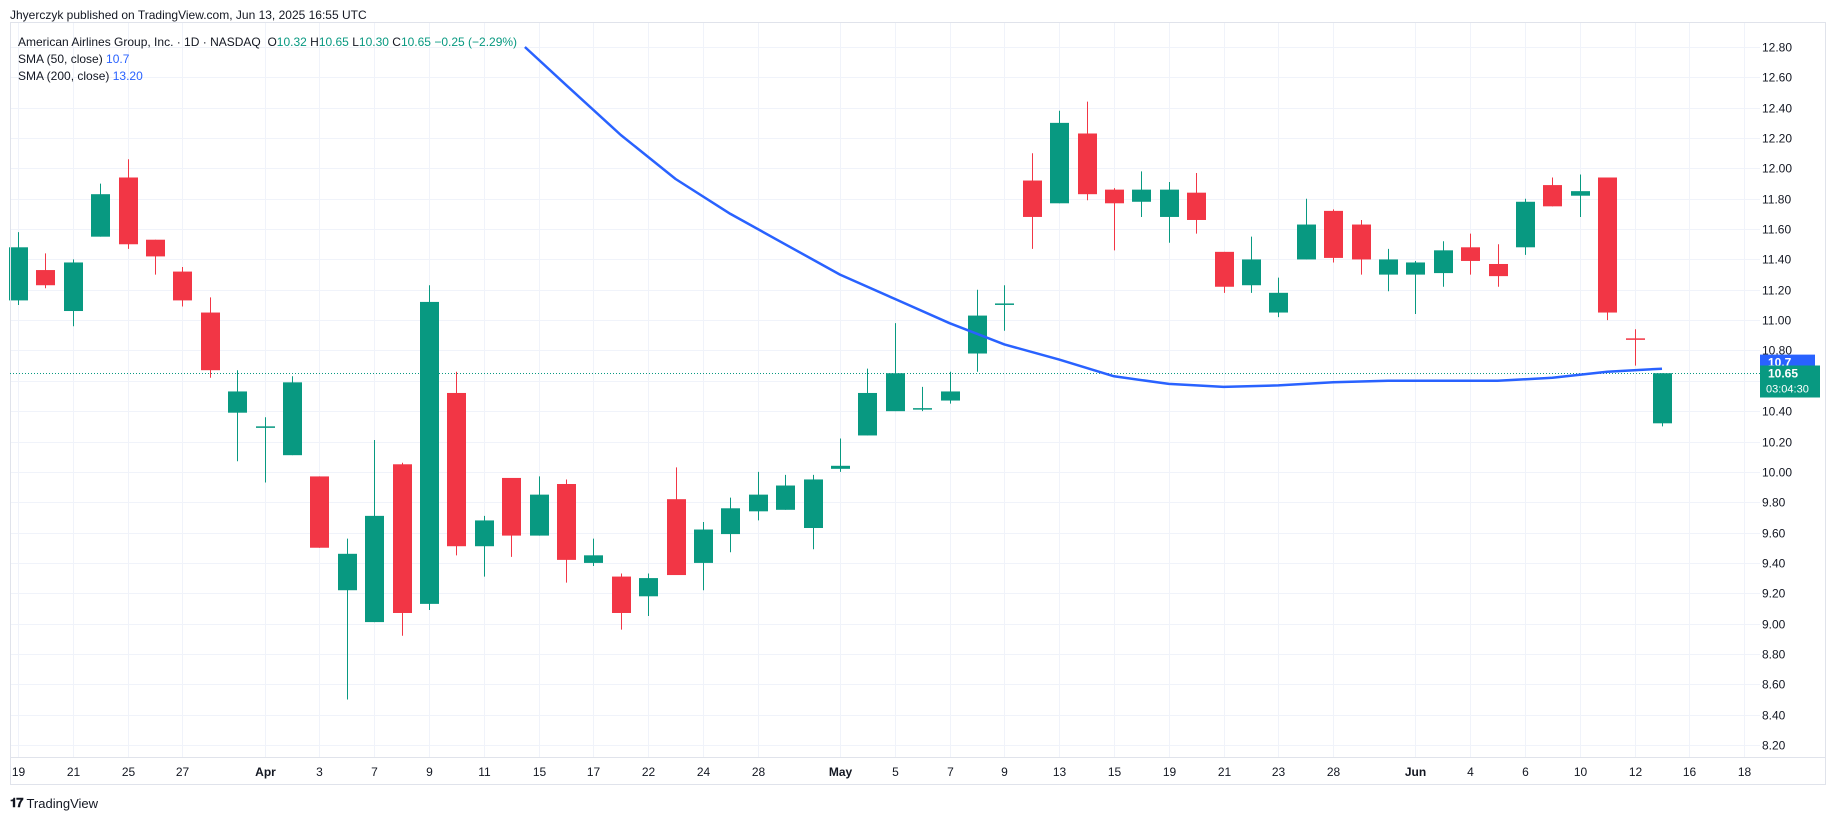  What do you see at coordinates (1745, 772) in the screenshot?
I see `date-tick-label: 18` at bounding box center [1745, 772].